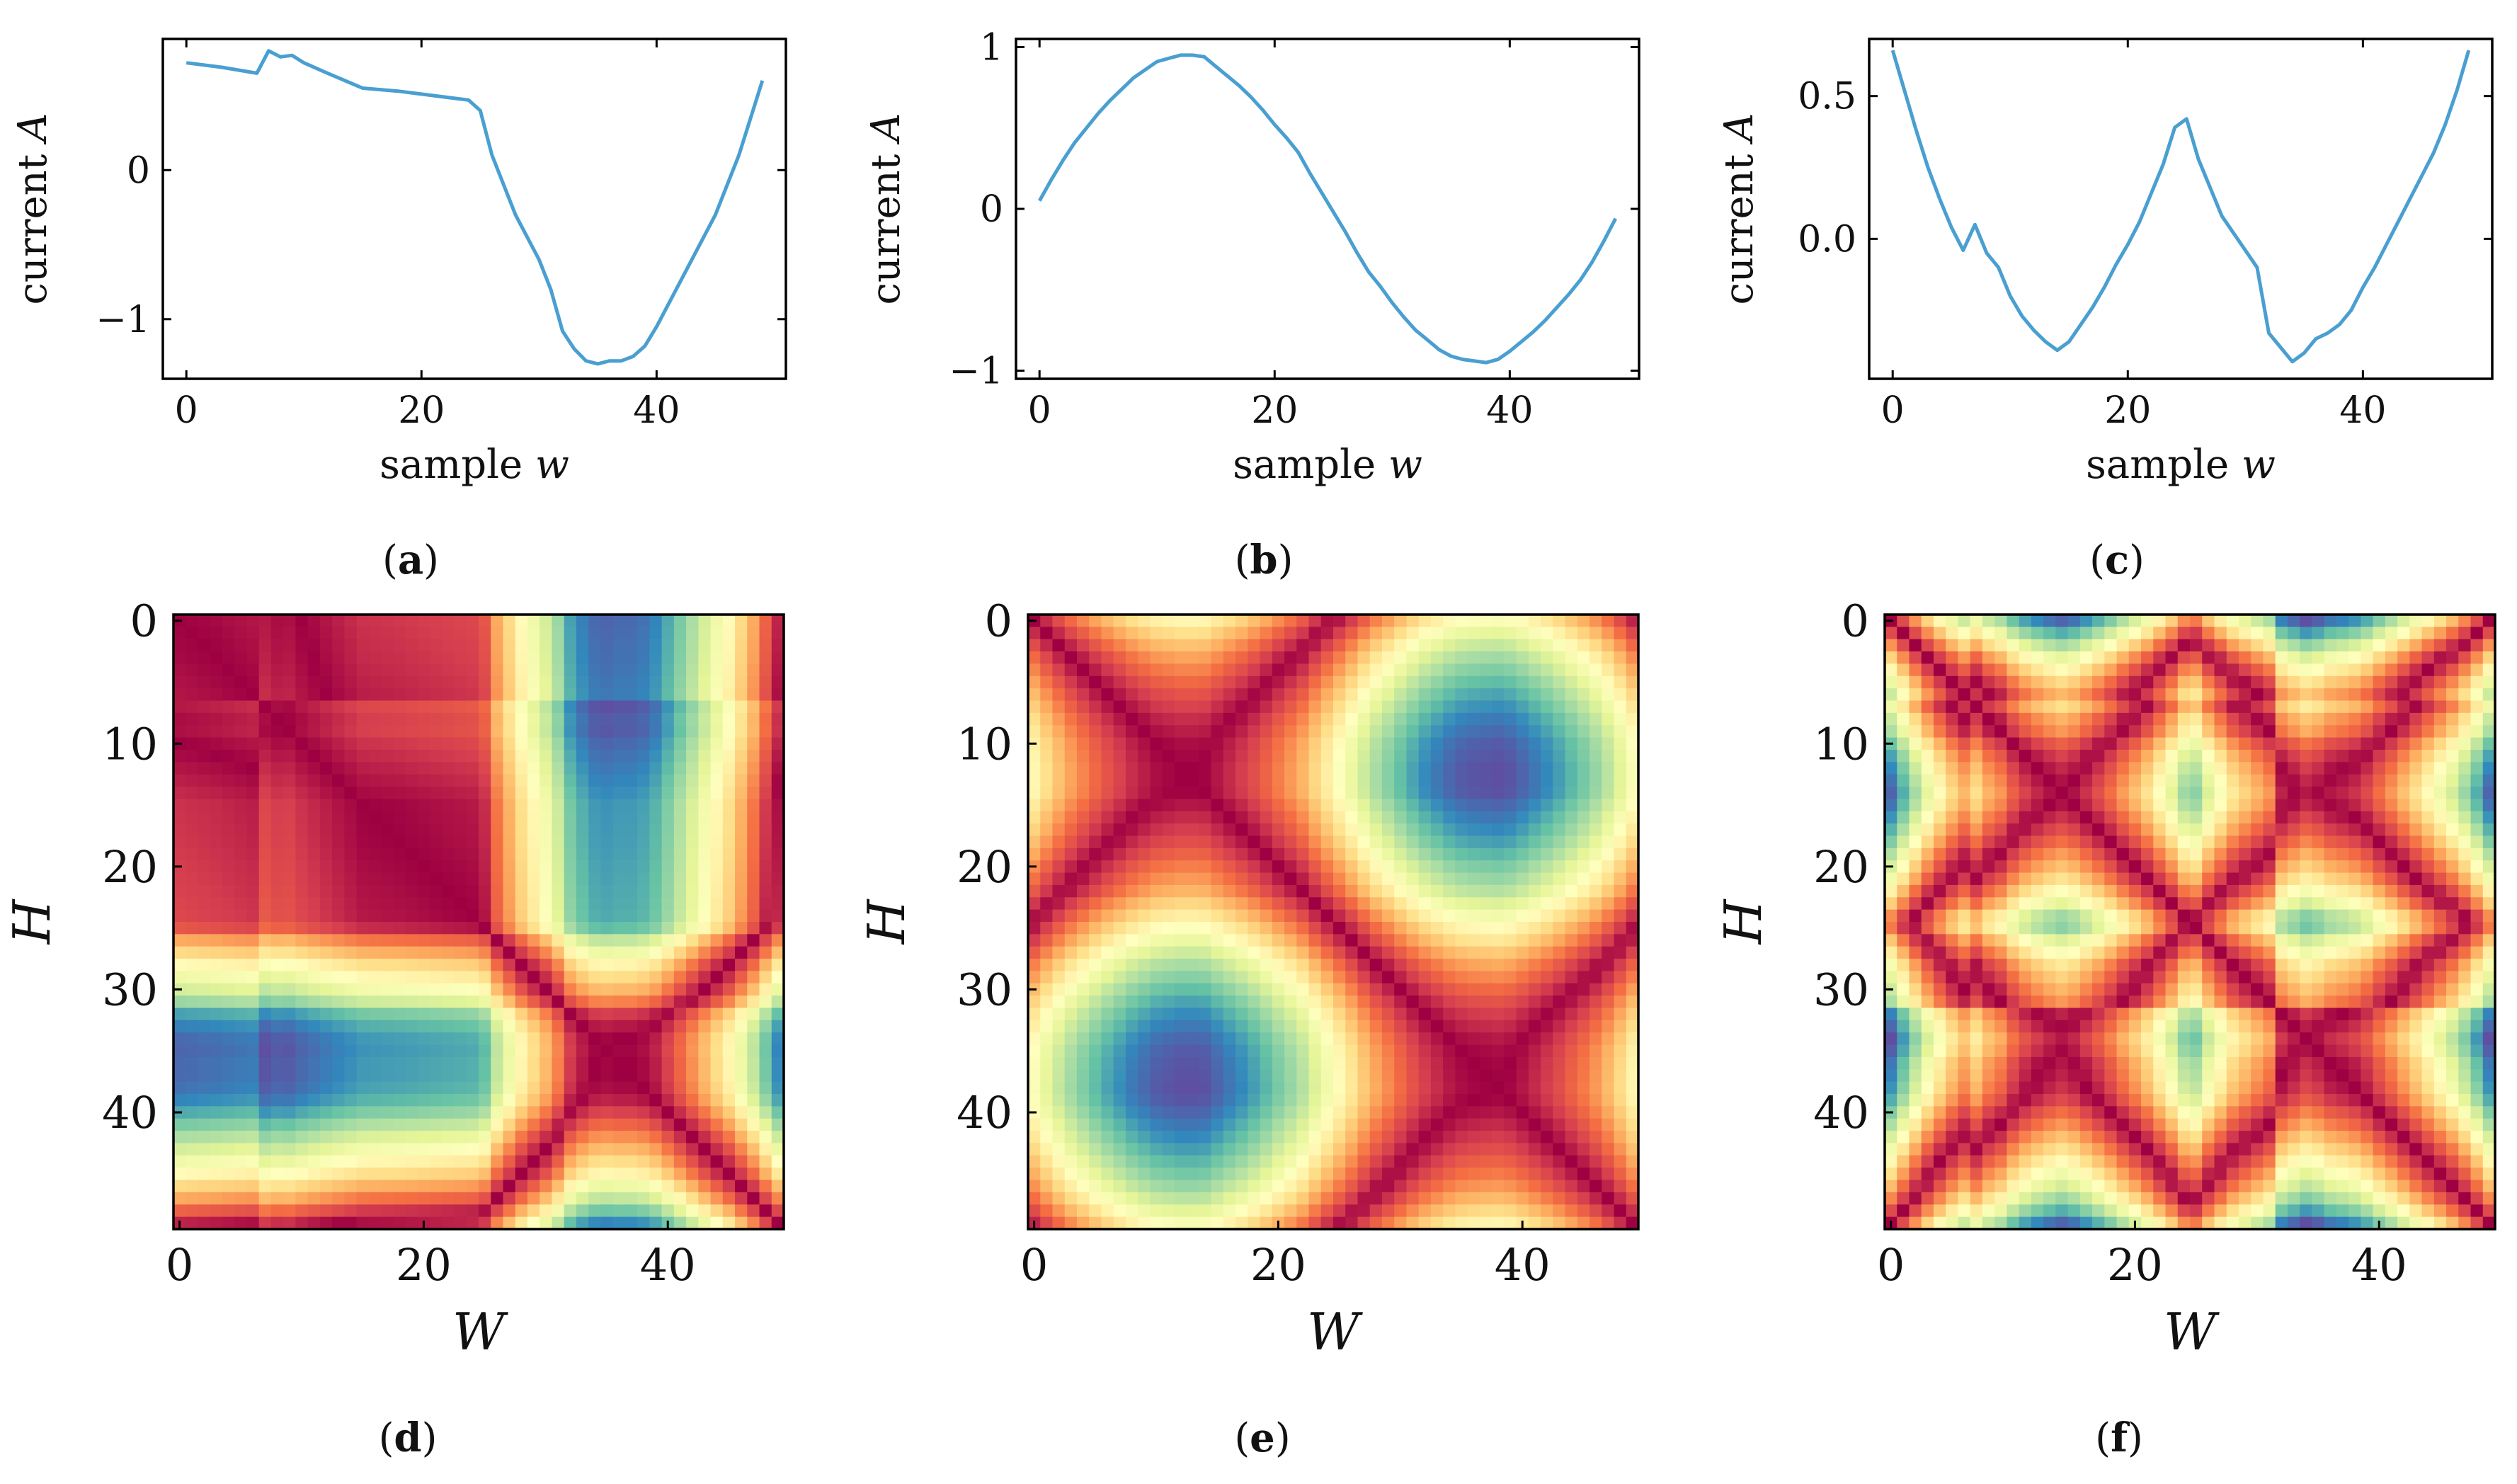 The image size is (2517, 1484). I want to click on subfigure-label: (d), so click(408, 1438).